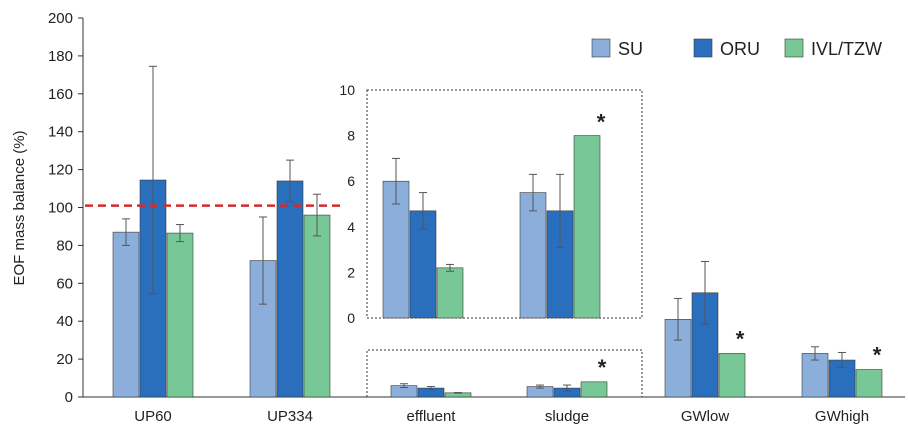 The height and width of the screenshot is (427, 908). I want to click on inset-y-tick-label: 6, so click(351, 181).